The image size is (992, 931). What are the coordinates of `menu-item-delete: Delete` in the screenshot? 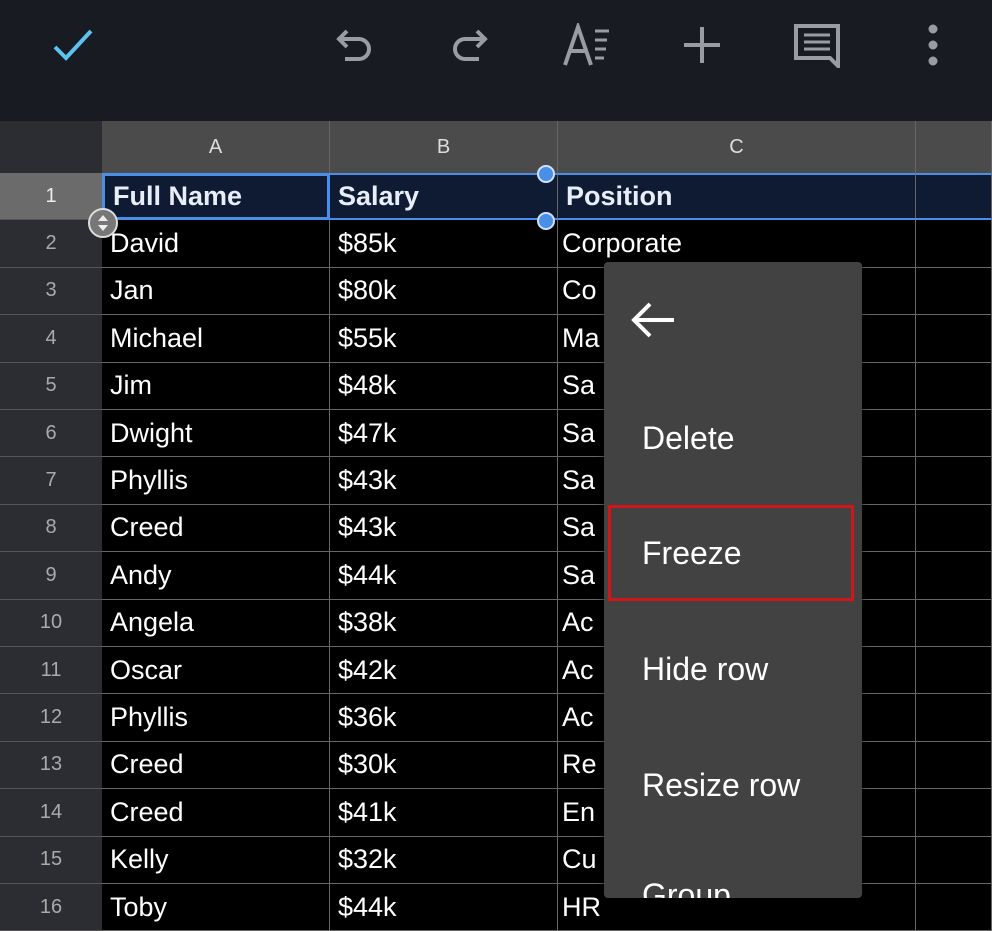 It's located at (688, 437).